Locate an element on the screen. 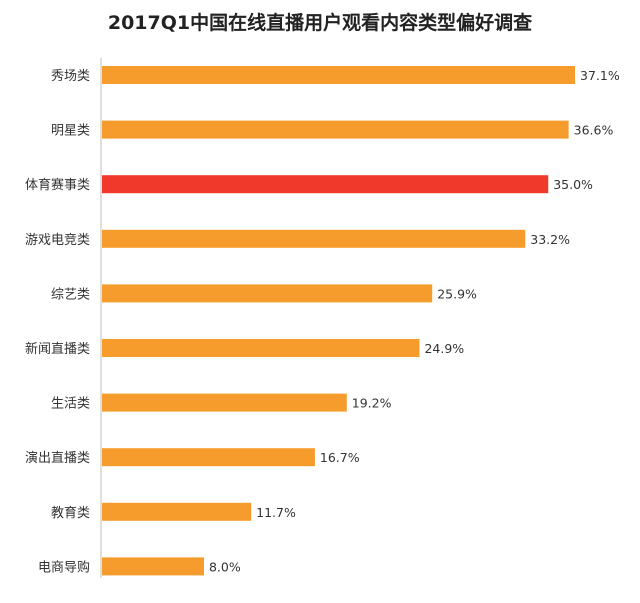 Image resolution: width=640 pixels, height=603 pixels. category-label: 体育赛事类 is located at coordinates (57, 185).